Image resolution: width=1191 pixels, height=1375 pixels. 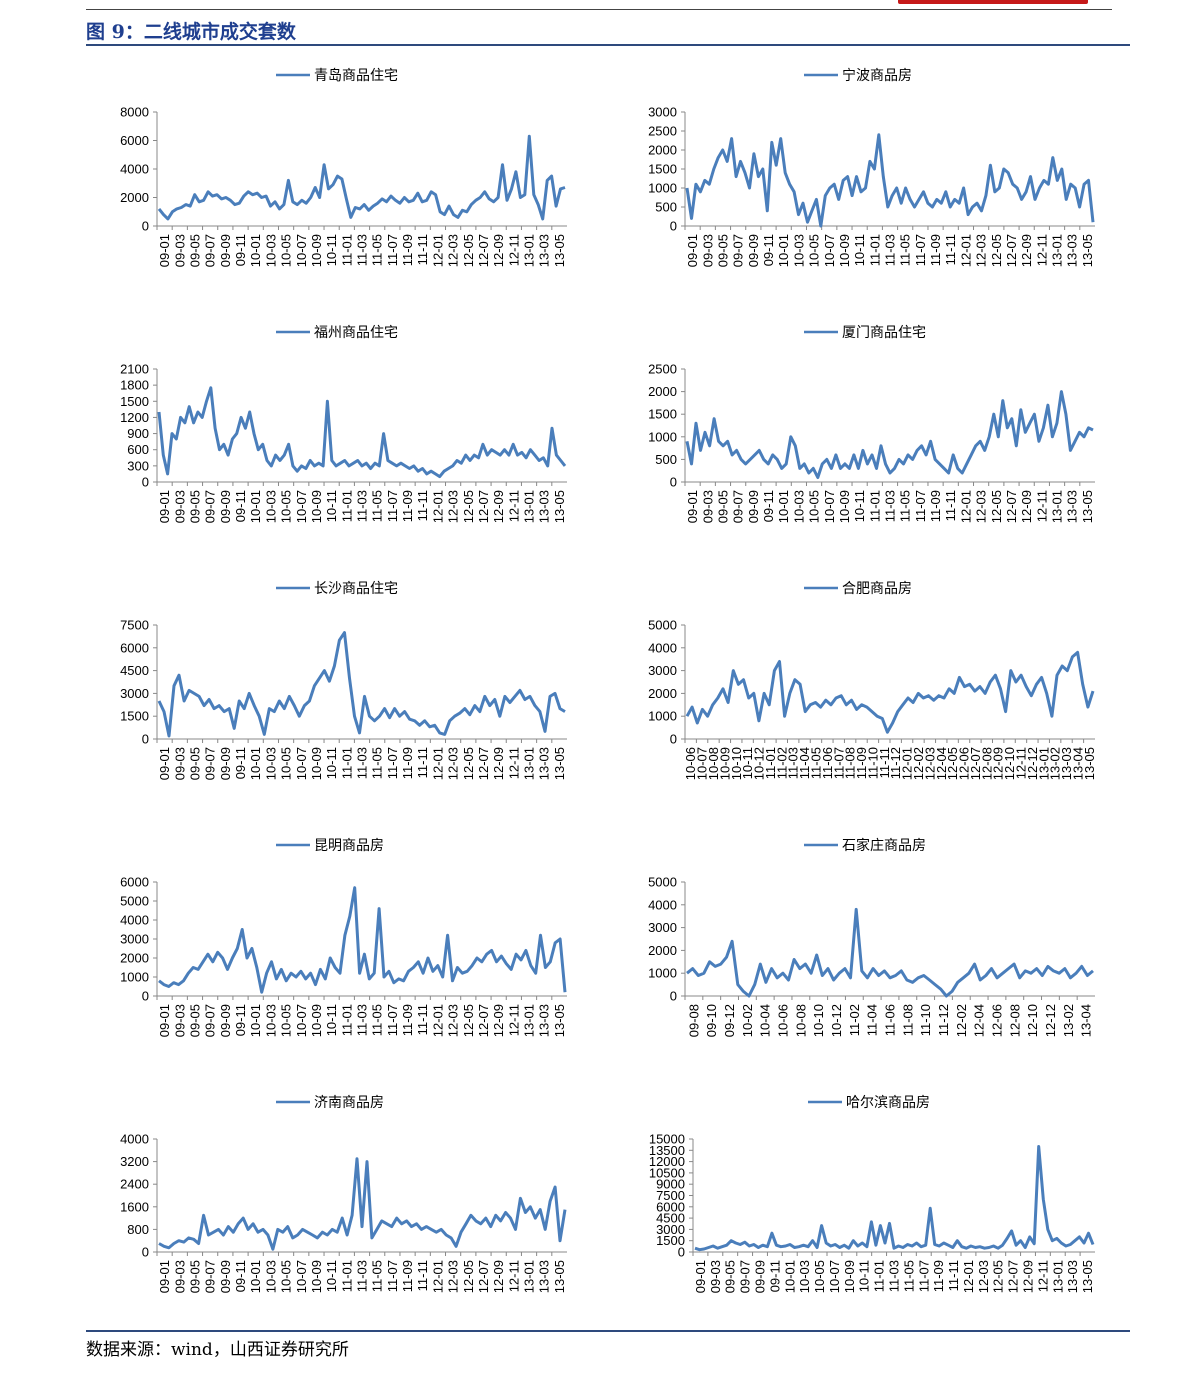 What do you see at coordinates (941, 763) in the screenshot?
I see `x-tick-label: 12-04` at bounding box center [941, 763].